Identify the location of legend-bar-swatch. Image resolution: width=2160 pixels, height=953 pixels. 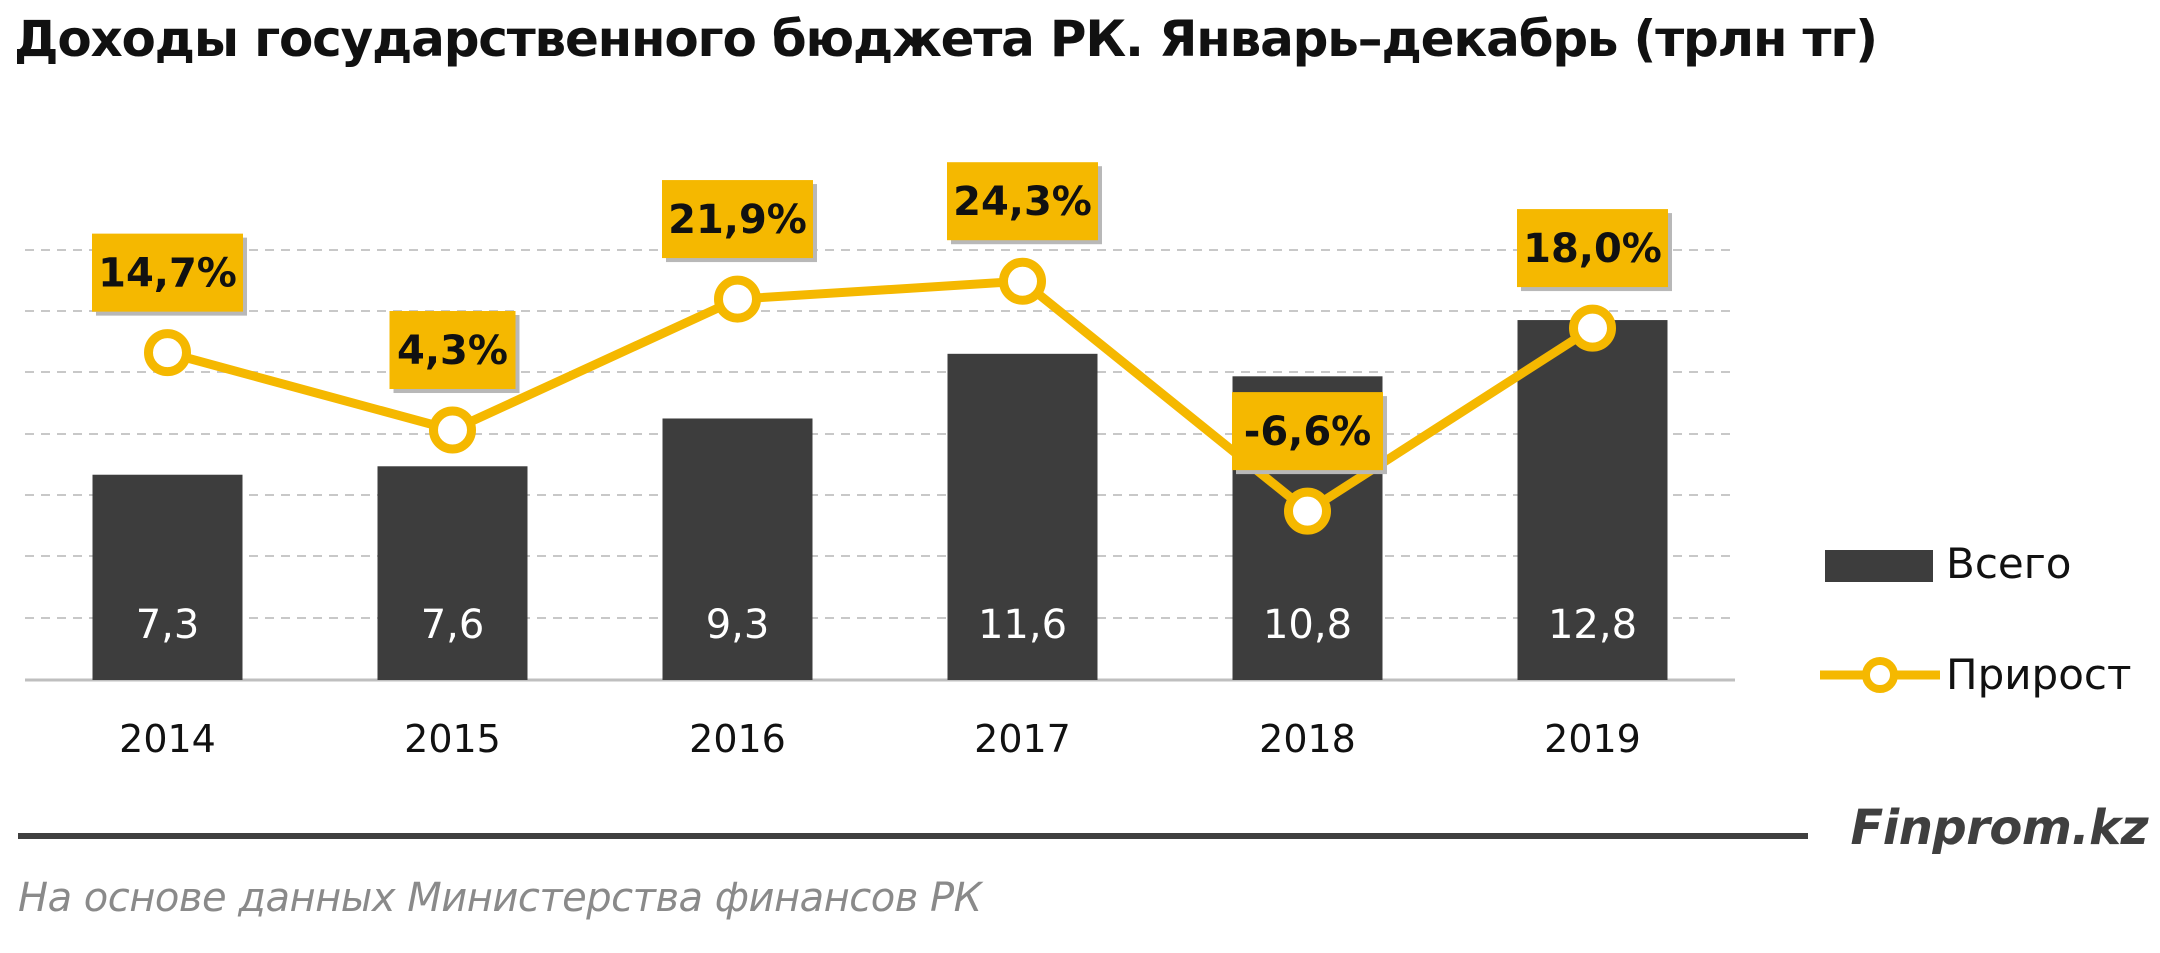
(1879, 566).